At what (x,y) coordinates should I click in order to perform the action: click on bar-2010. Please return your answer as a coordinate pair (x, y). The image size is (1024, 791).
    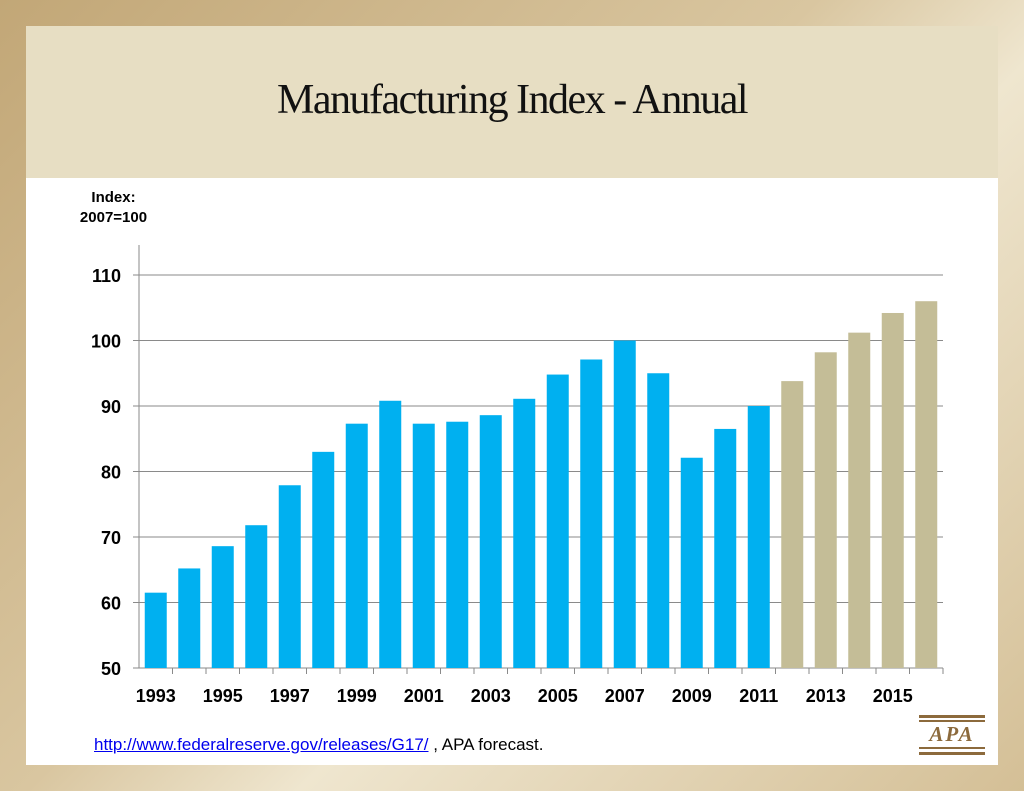
    Looking at the image, I should click on (725, 548).